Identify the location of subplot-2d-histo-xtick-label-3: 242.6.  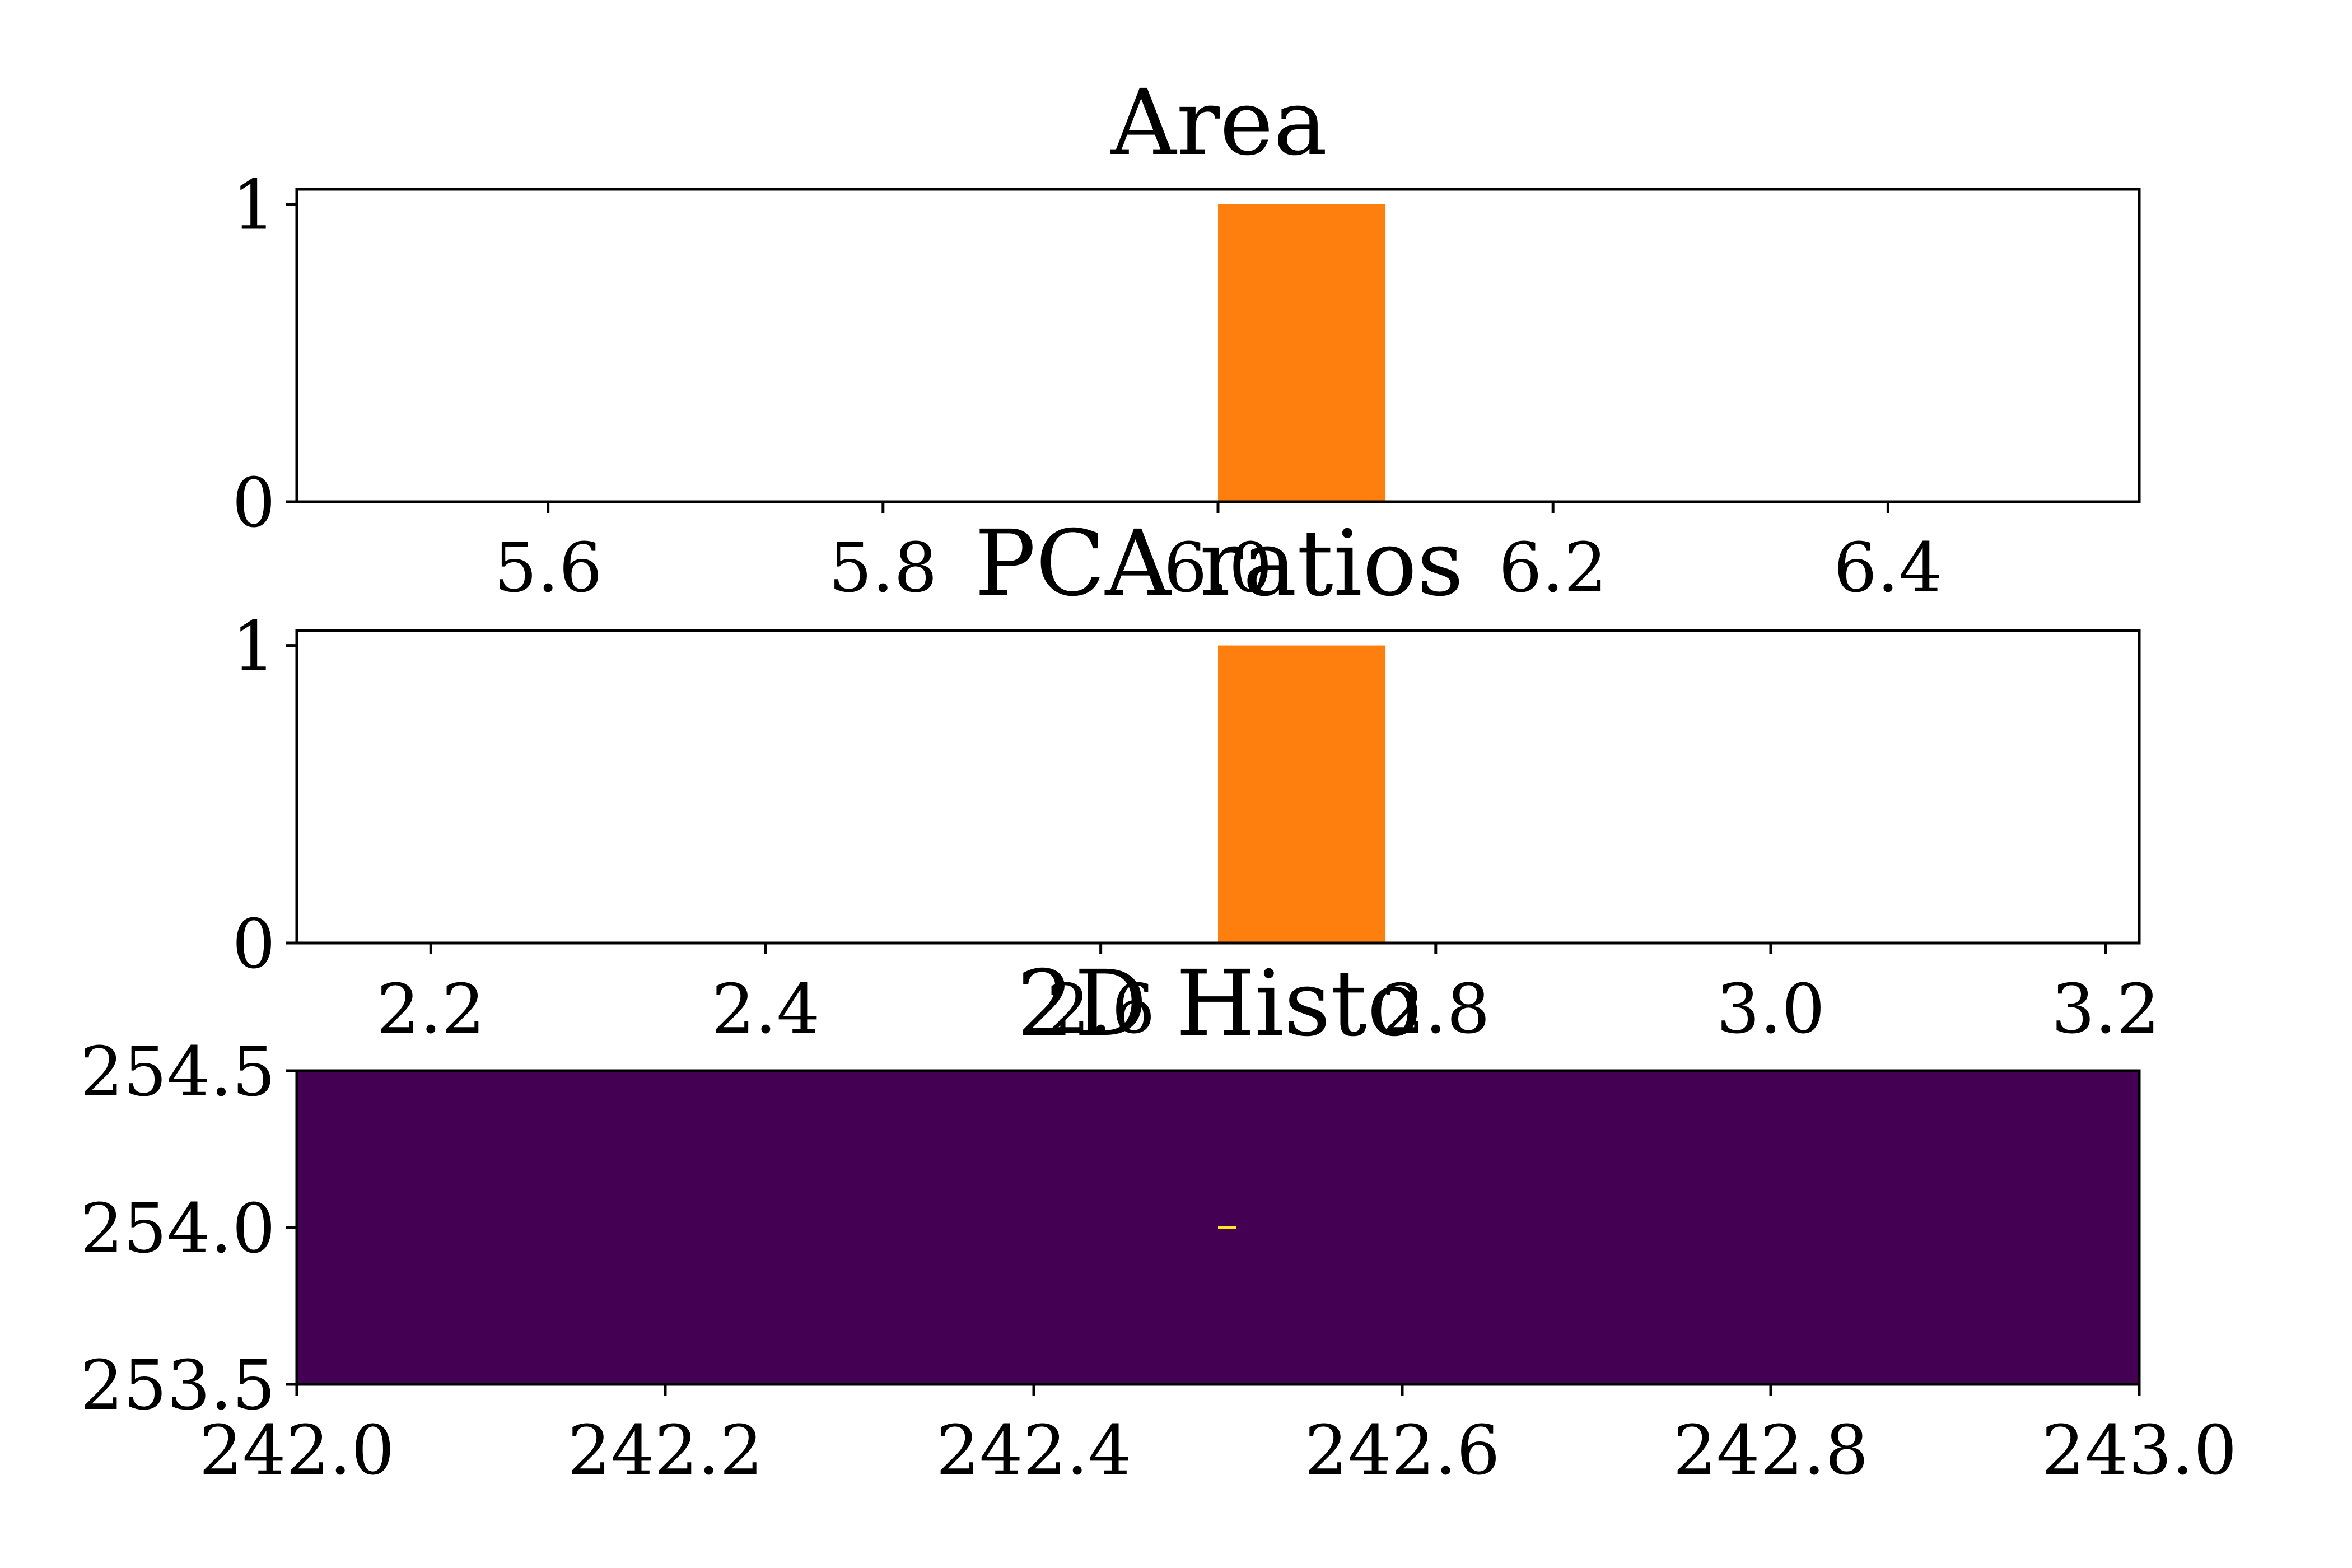
(1402, 1451).